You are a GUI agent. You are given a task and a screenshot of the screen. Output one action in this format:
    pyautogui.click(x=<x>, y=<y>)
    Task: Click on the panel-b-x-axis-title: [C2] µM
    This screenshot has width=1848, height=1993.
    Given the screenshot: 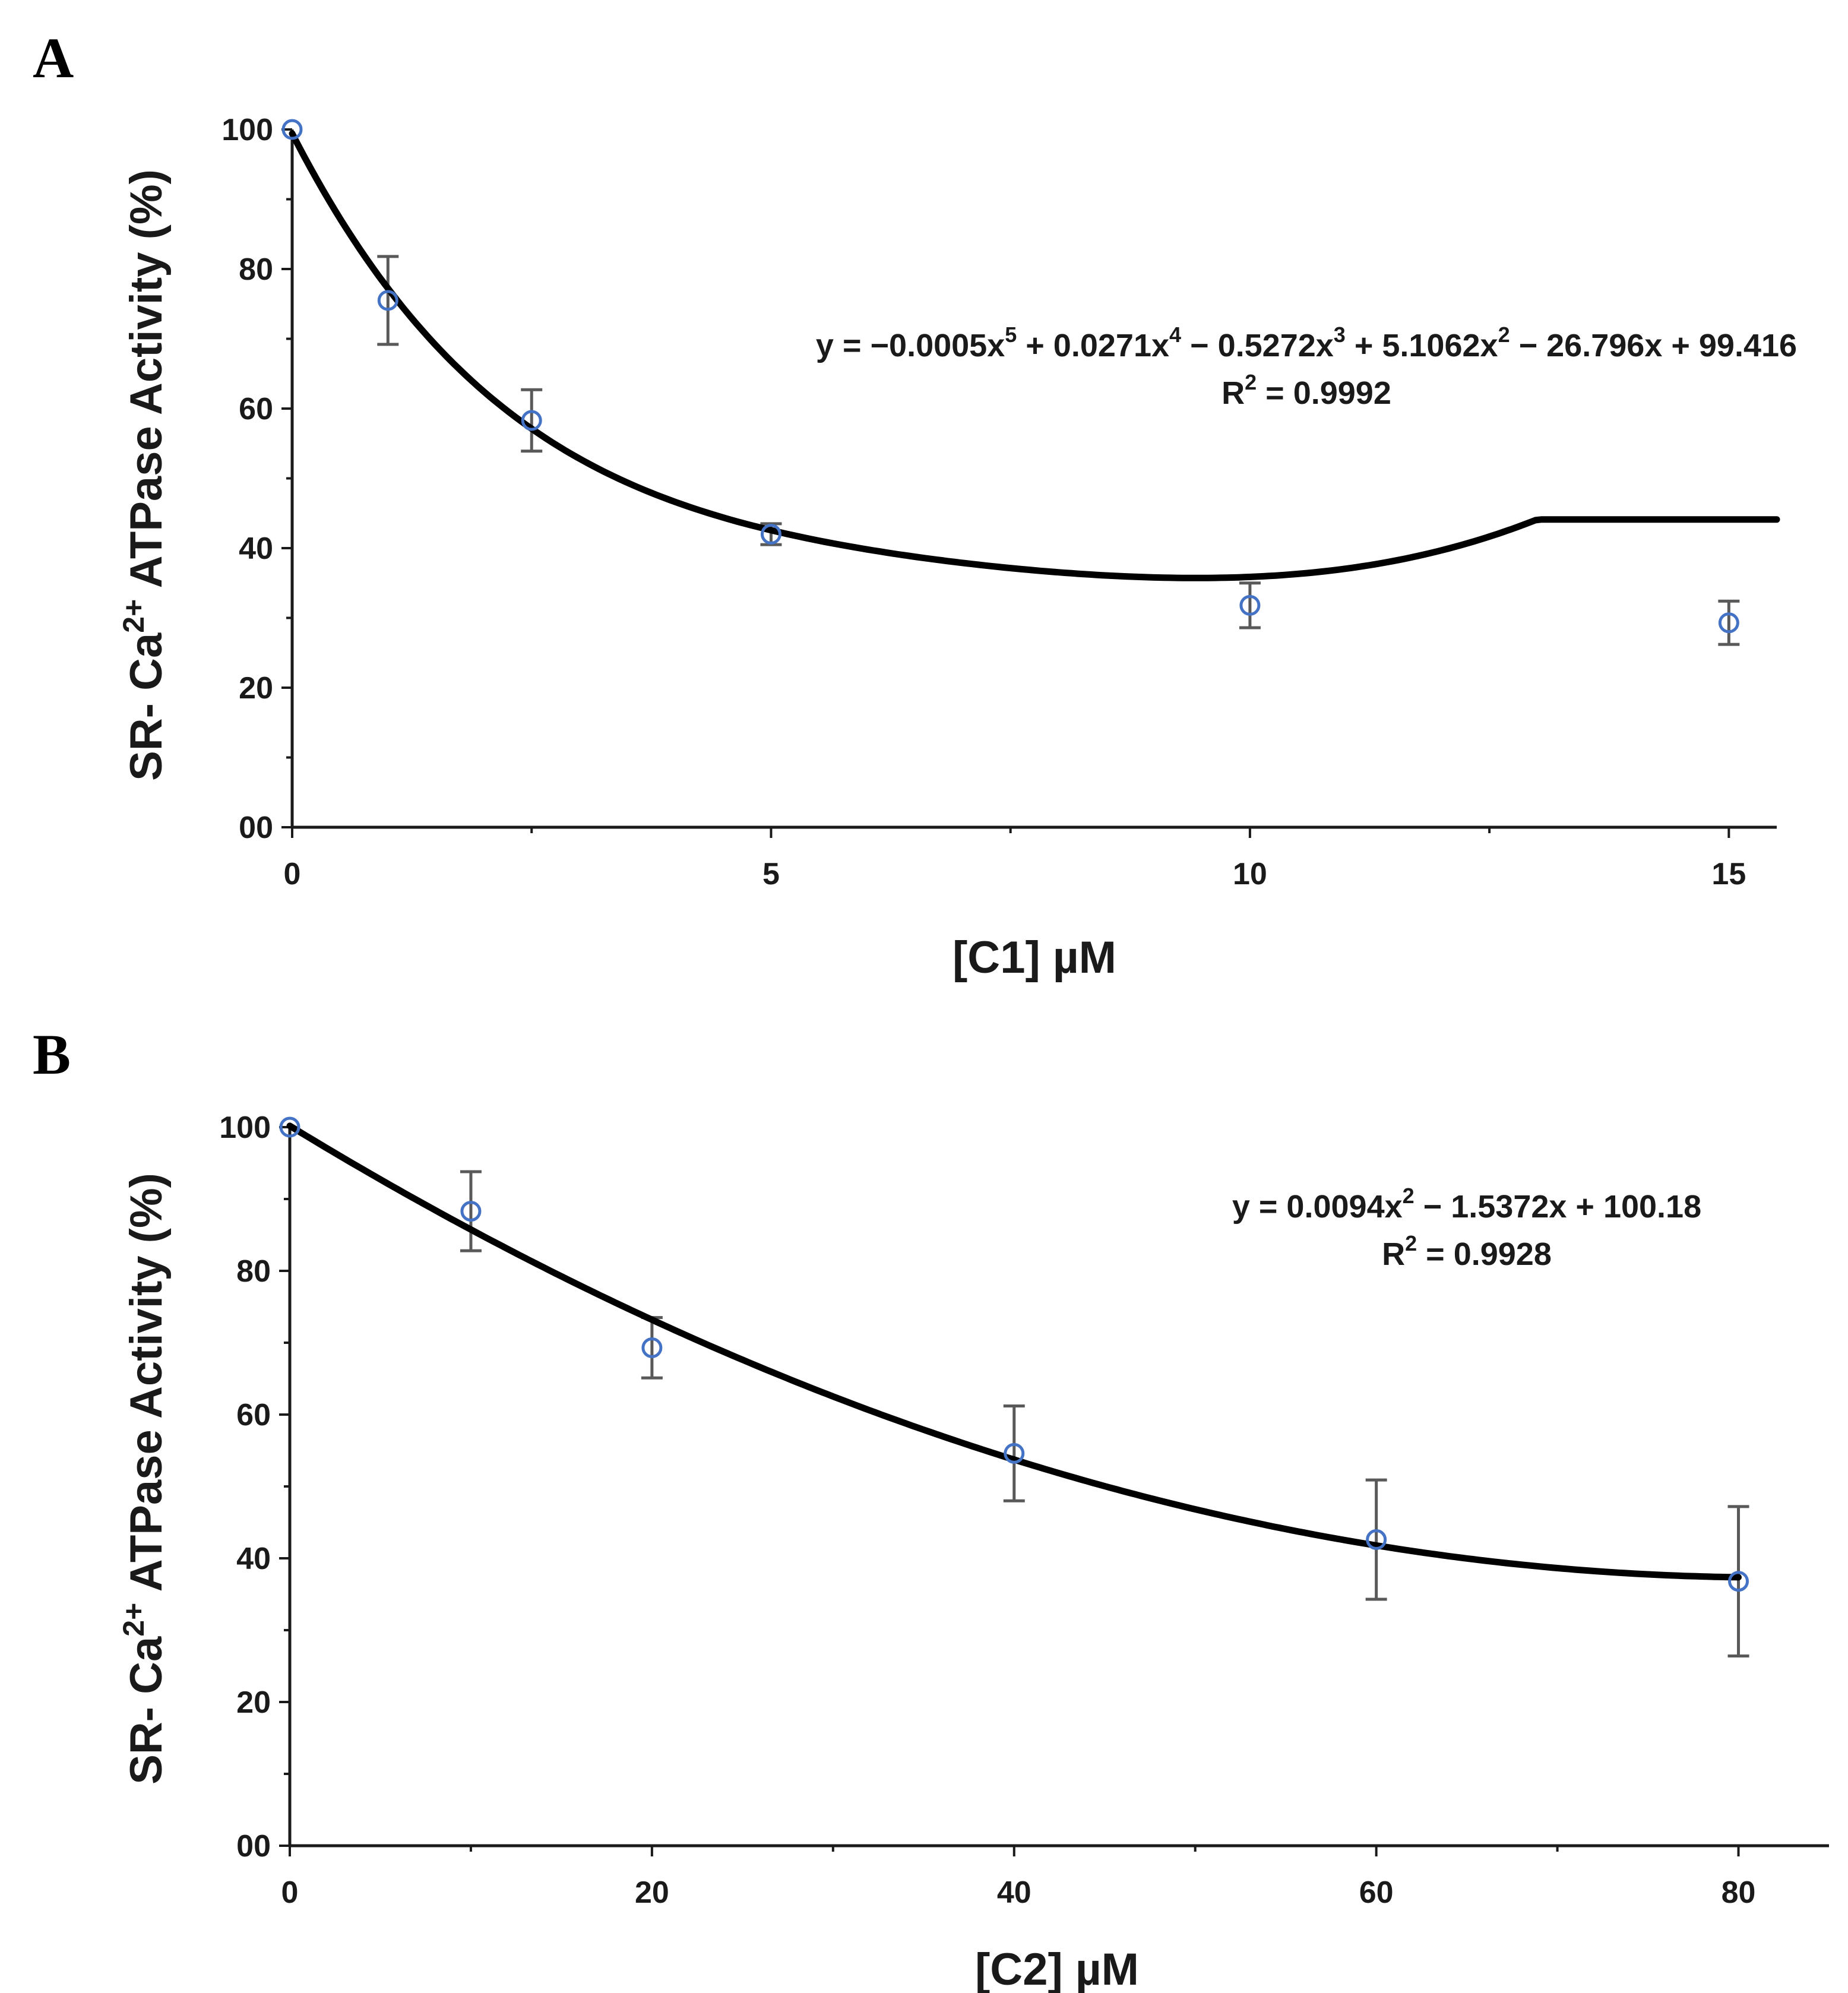 What is the action you would take?
    pyautogui.click(x=1057, y=1968)
    